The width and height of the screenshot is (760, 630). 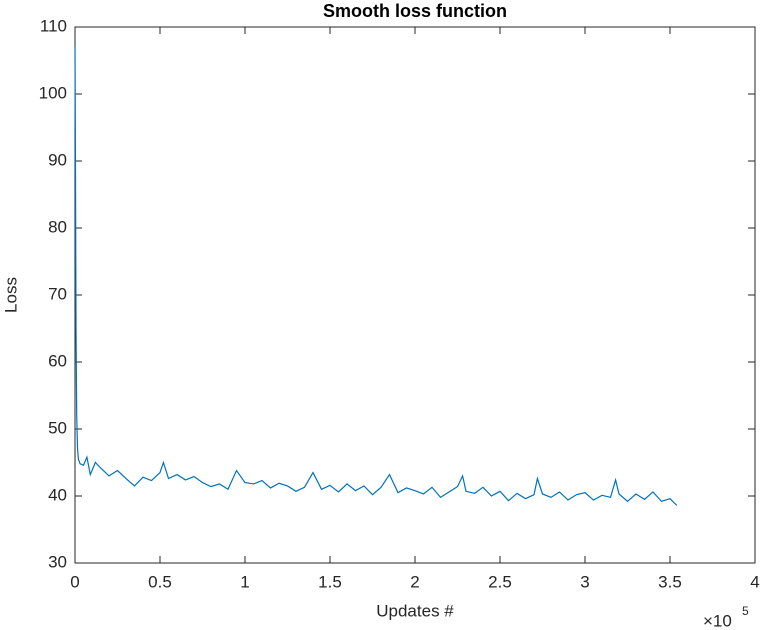 What do you see at coordinates (53, 92) in the screenshot?
I see `y-tick-label: 100` at bounding box center [53, 92].